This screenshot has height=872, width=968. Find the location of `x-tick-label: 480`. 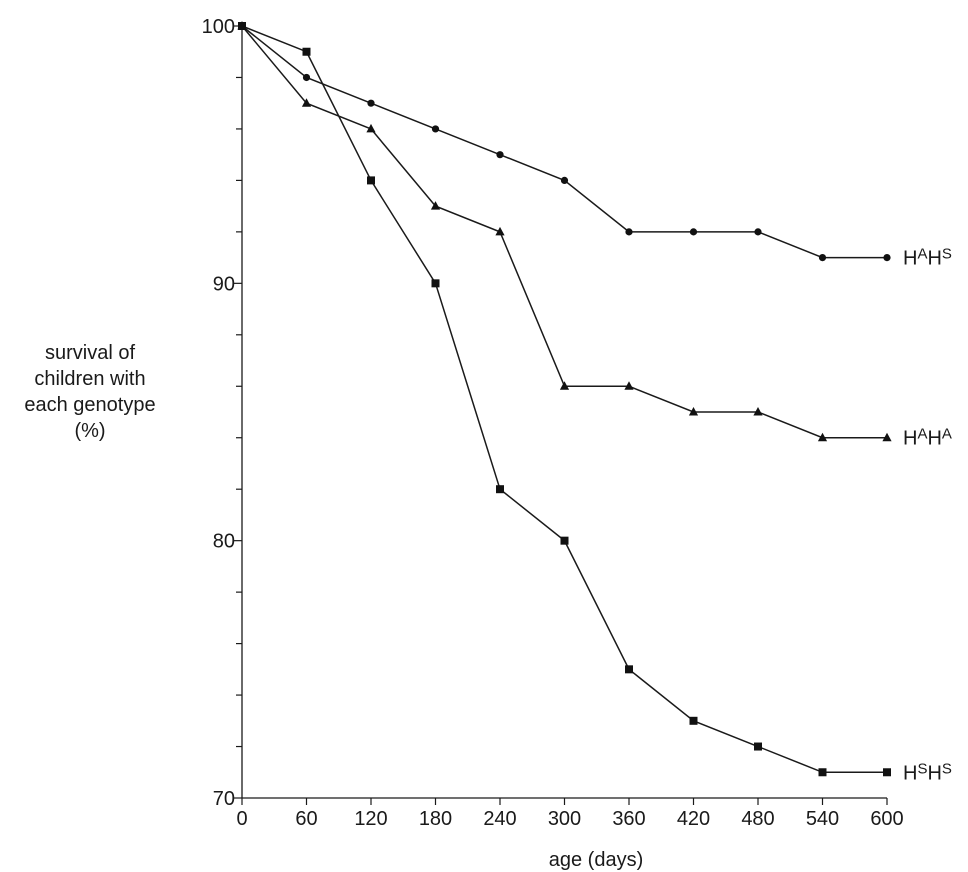

x-tick-label: 480 is located at coordinates (757, 819).